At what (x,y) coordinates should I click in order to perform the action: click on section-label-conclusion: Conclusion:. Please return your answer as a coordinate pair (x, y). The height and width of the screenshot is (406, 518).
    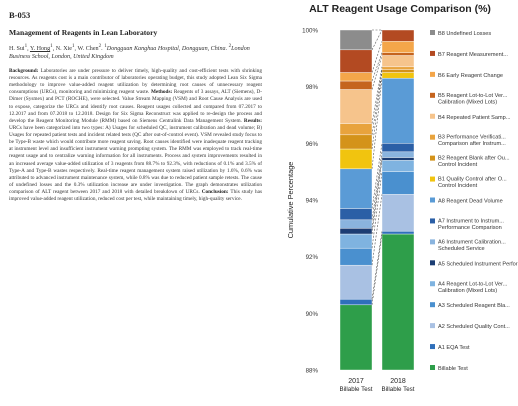
    Looking at the image, I should click on (215, 192).